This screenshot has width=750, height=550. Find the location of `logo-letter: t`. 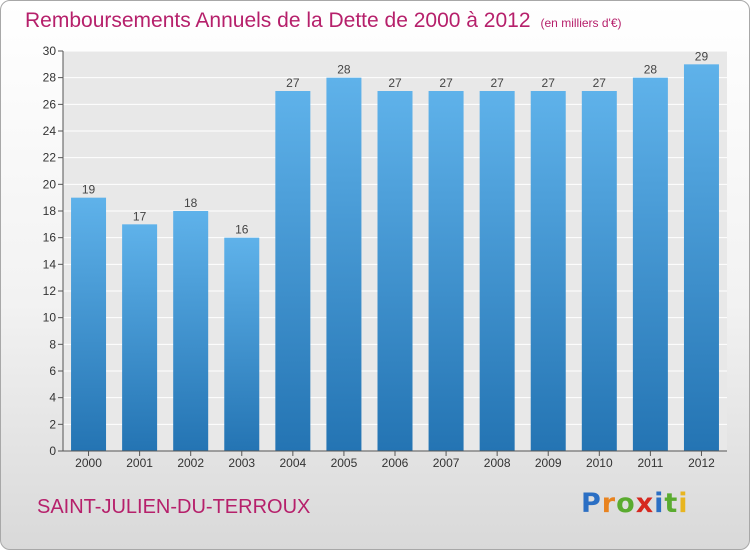

logo-letter: t is located at coordinates (671, 503).